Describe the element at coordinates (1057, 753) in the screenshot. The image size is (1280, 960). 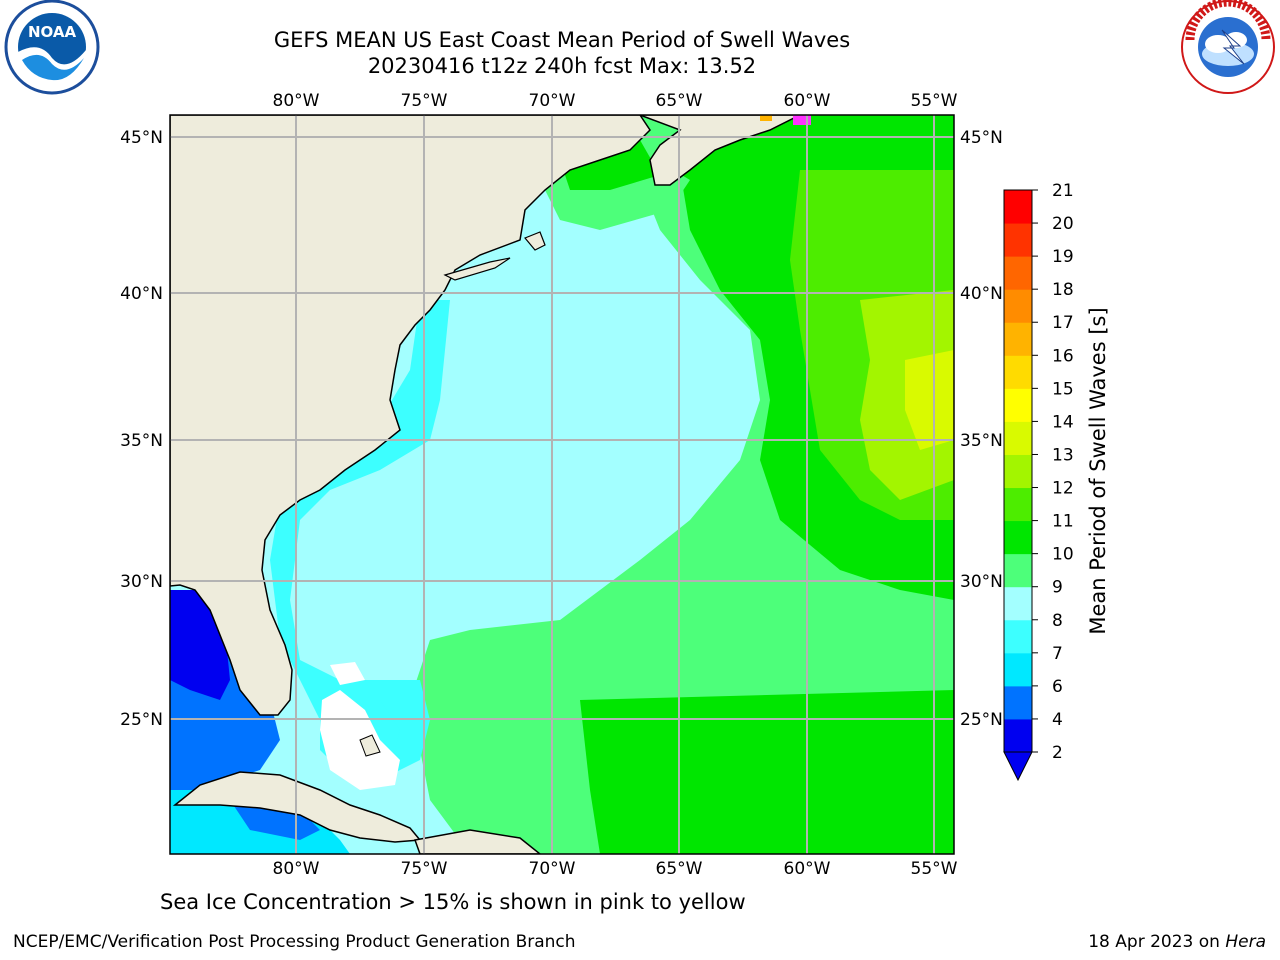
I see `colorbar-tick-label: 2` at that location.